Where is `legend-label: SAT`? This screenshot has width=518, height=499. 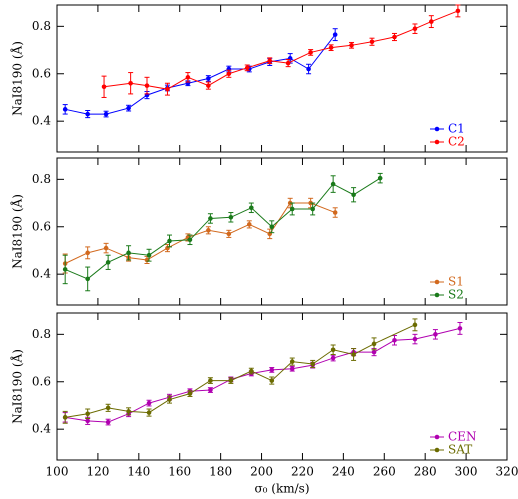 legend-label: SAT is located at coordinates (460, 450).